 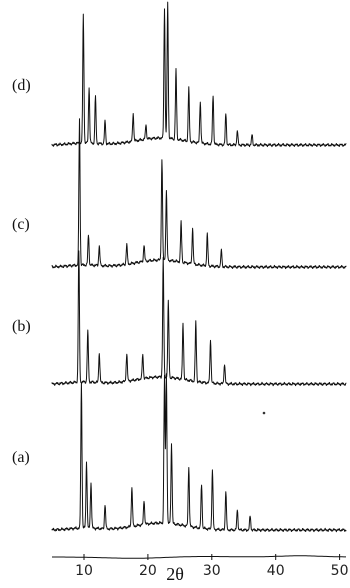 What do you see at coordinates (148, 571) in the screenshot?
I see `x-tick-label-20: 20` at bounding box center [148, 571].